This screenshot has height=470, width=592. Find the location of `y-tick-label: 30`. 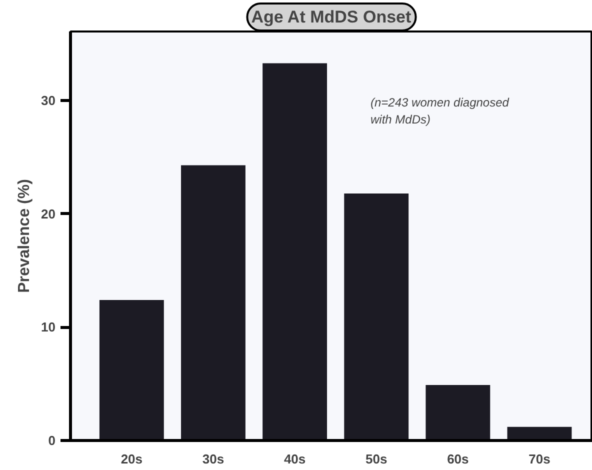

y-tick-label: 30 is located at coordinates (48, 100).